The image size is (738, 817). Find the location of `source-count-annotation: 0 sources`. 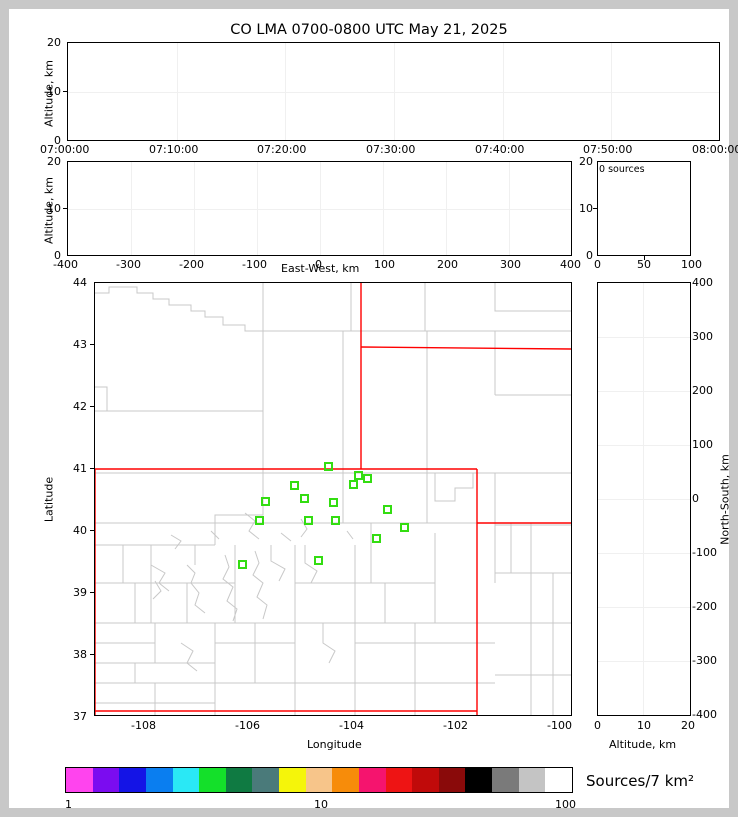

source-count-annotation: 0 sources is located at coordinates (622, 169).